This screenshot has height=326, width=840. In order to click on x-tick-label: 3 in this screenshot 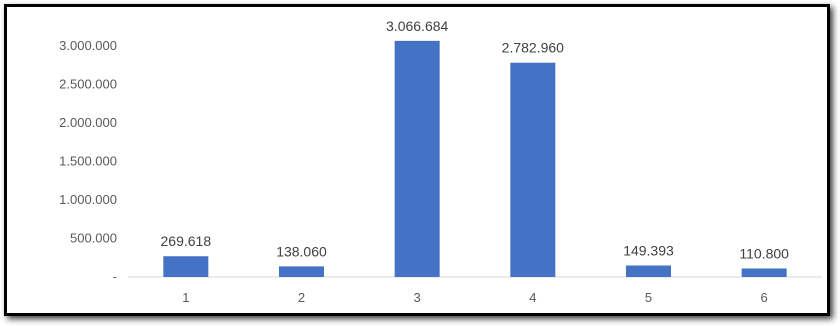, I will do `click(417, 297)`.